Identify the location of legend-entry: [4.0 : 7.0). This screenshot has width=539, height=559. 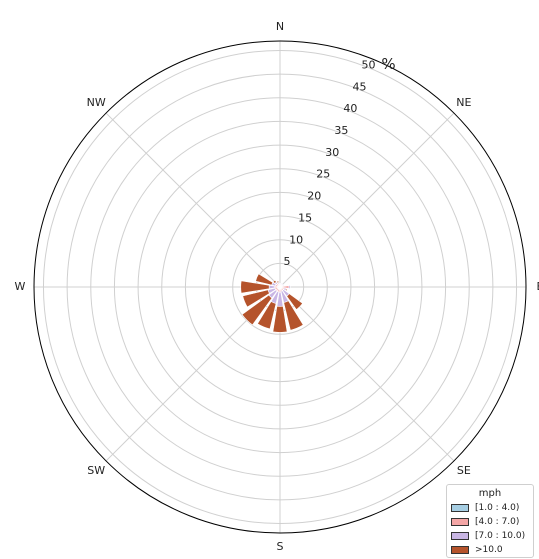
(492, 521).